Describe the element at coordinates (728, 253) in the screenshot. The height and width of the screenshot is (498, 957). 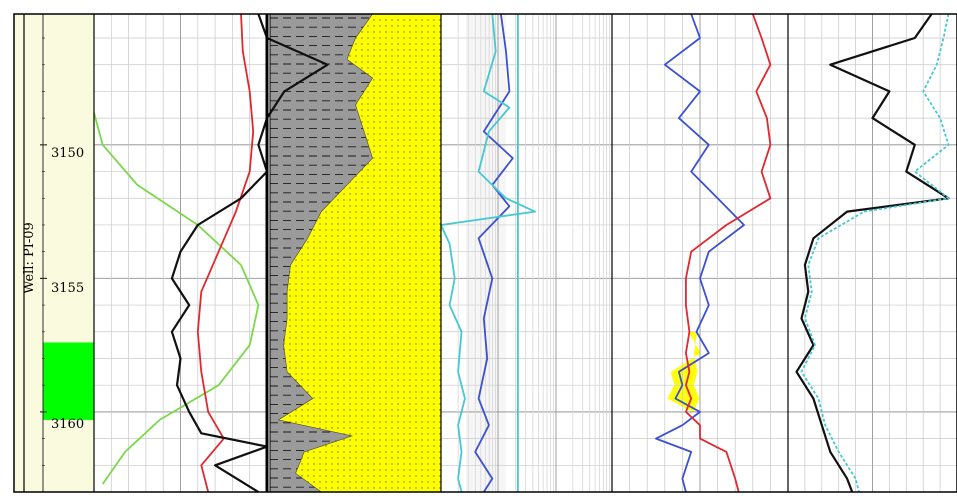
I see `track4-red-curve` at that location.